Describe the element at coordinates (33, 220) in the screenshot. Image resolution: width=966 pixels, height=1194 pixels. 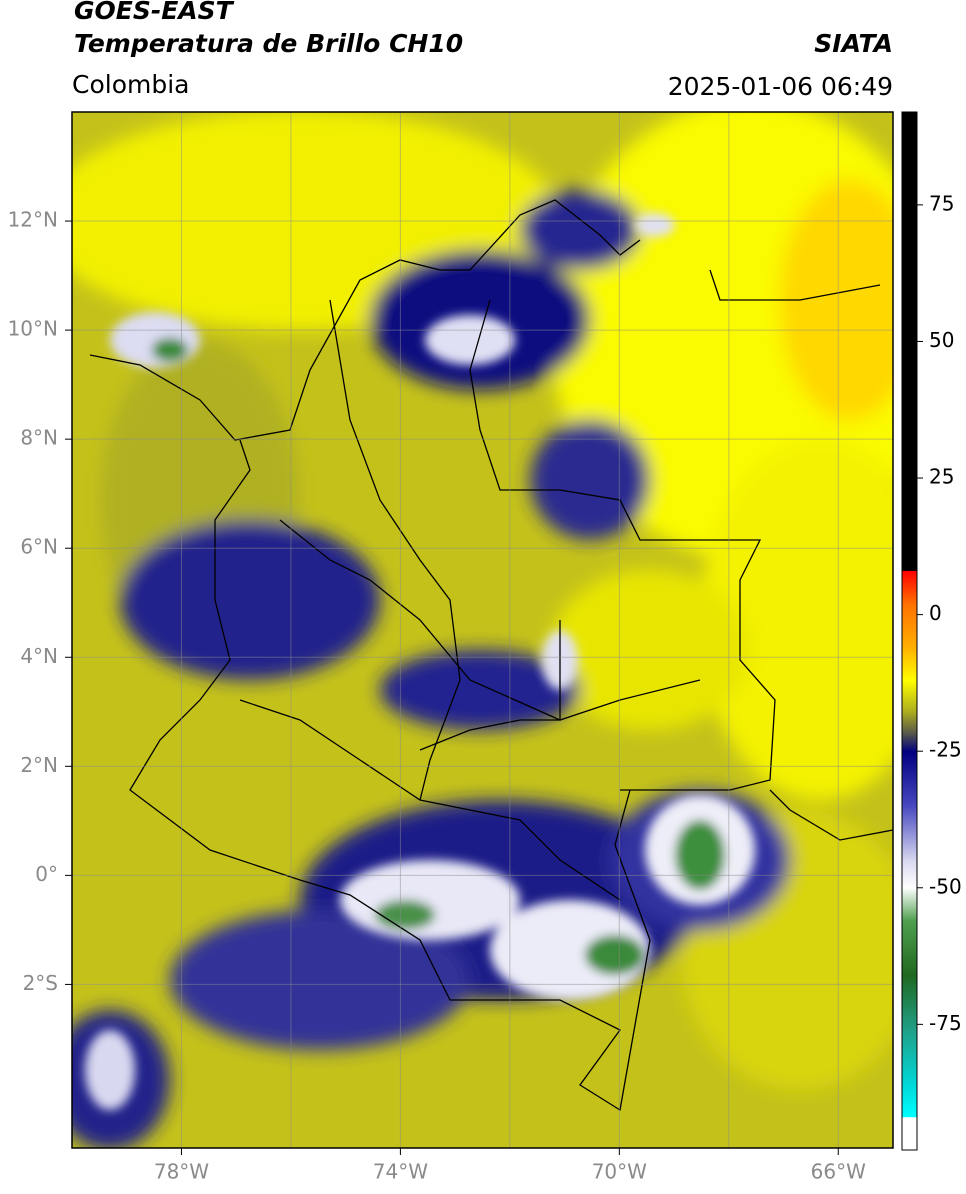
I see `lat-tick-label: 12°N` at that location.